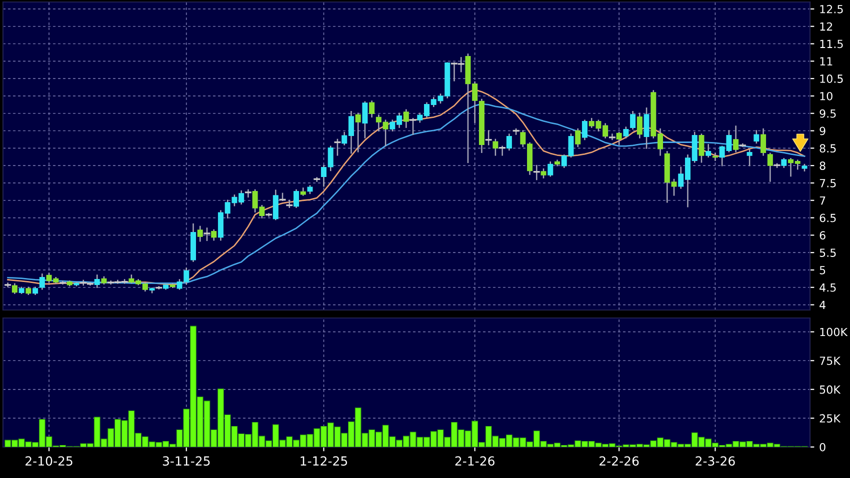 Image resolution: width=850 pixels, height=478 pixels. What do you see at coordinates (831, 44) in the screenshot?
I see `y-tick-label: 11.5` at bounding box center [831, 44].